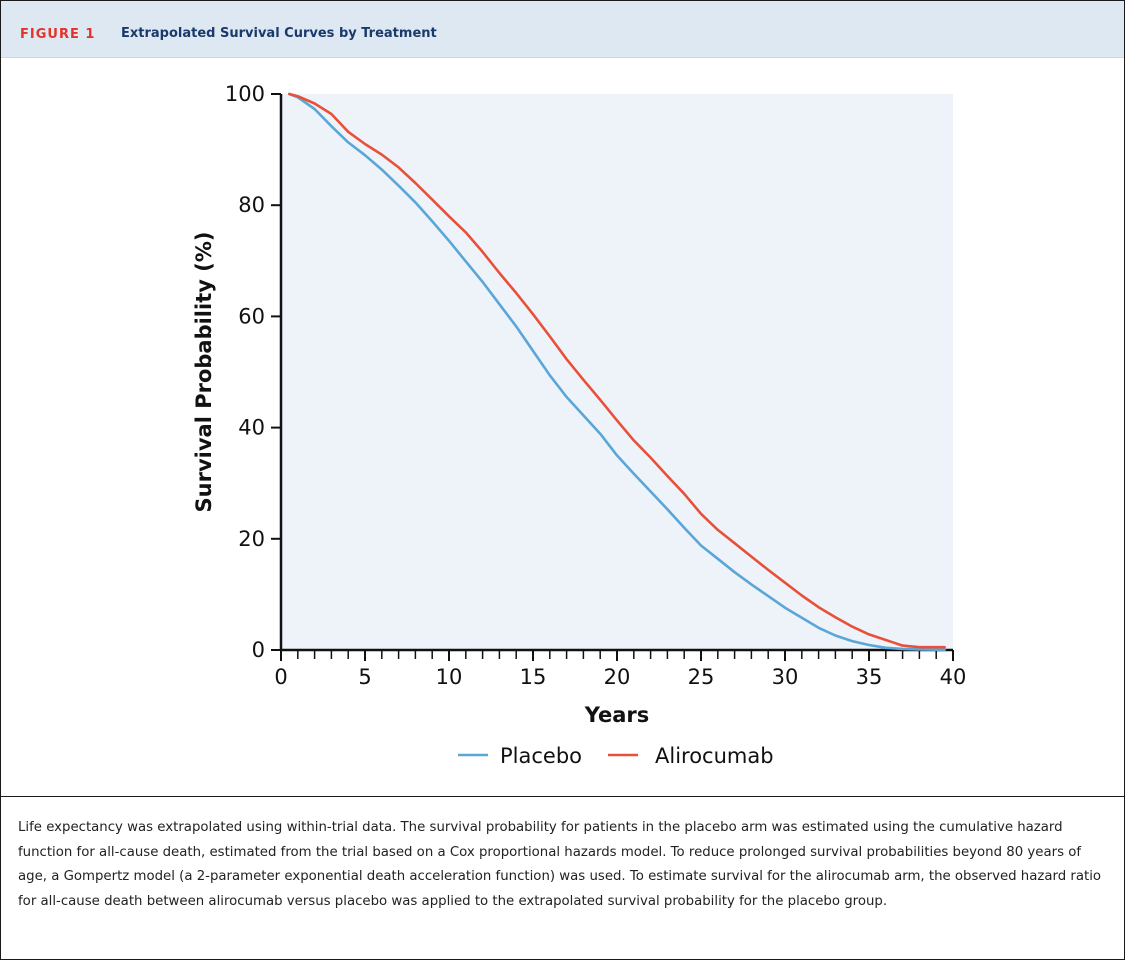 Image resolution: width=1127 pixels, height=963 pixels. What do you see at coordinates (251, 428) in the screenshot?
I see `y-tick-label: 40` at bounding box center [251, 428].